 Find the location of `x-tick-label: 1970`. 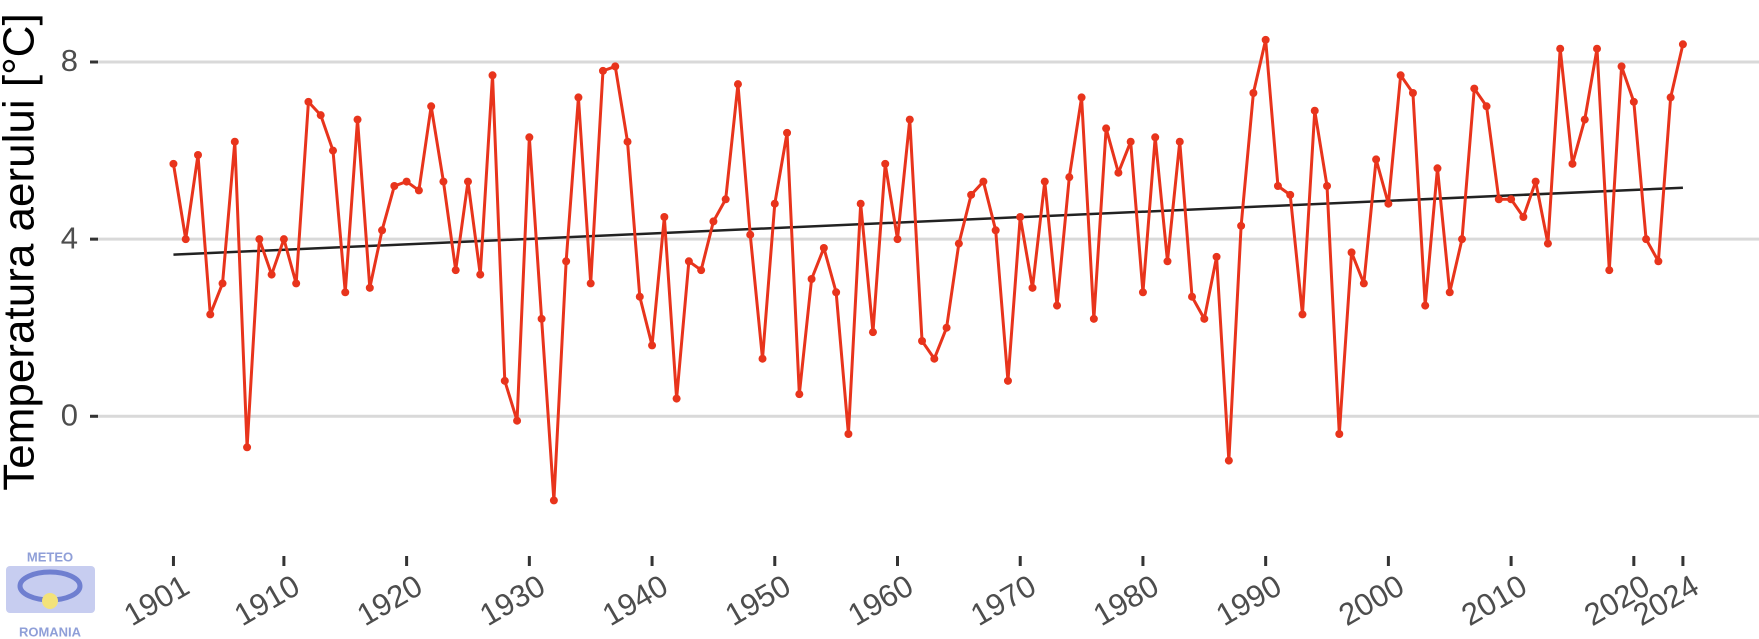

x-tick-label: 1970 is located at coordinates (1003, 600).